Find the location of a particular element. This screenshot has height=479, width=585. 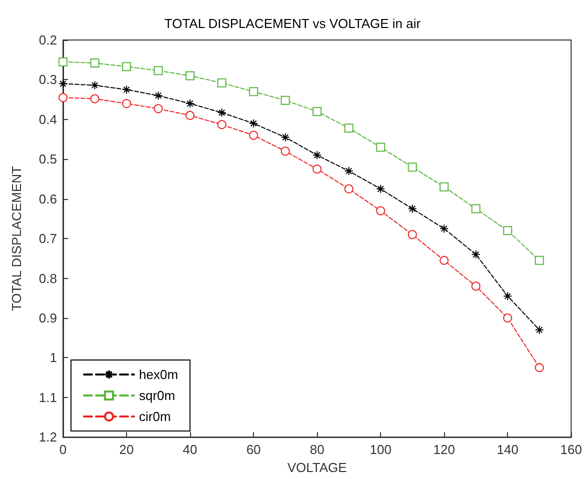

y-tick-label: 0.6 is located at coordinates (47, 198).